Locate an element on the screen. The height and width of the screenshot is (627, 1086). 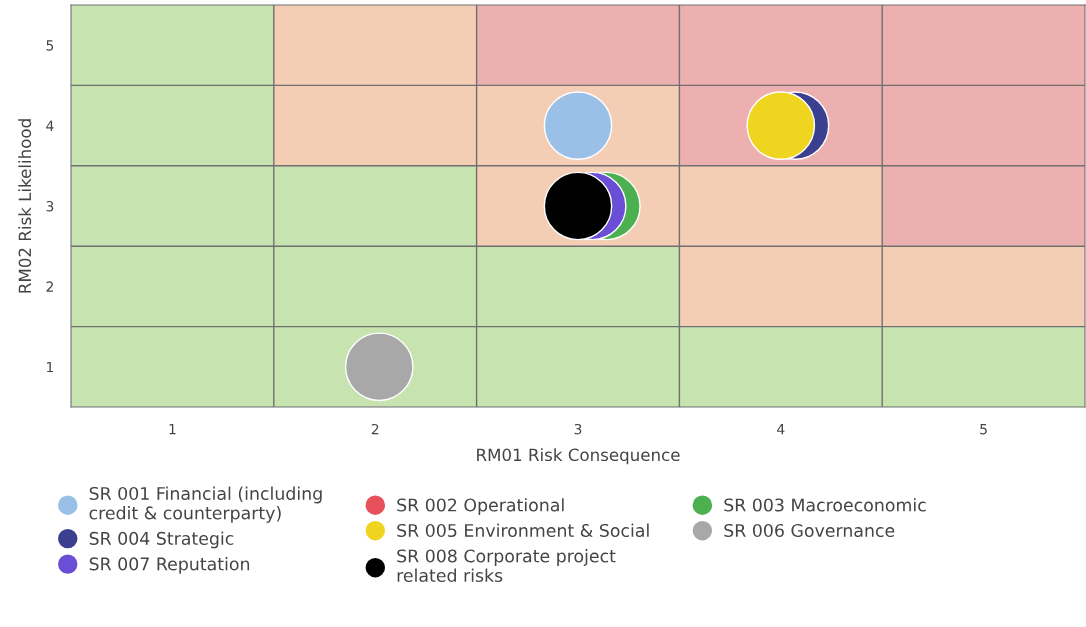
legend-label: SR 004 Strategic is located at coordinates (161, 540).